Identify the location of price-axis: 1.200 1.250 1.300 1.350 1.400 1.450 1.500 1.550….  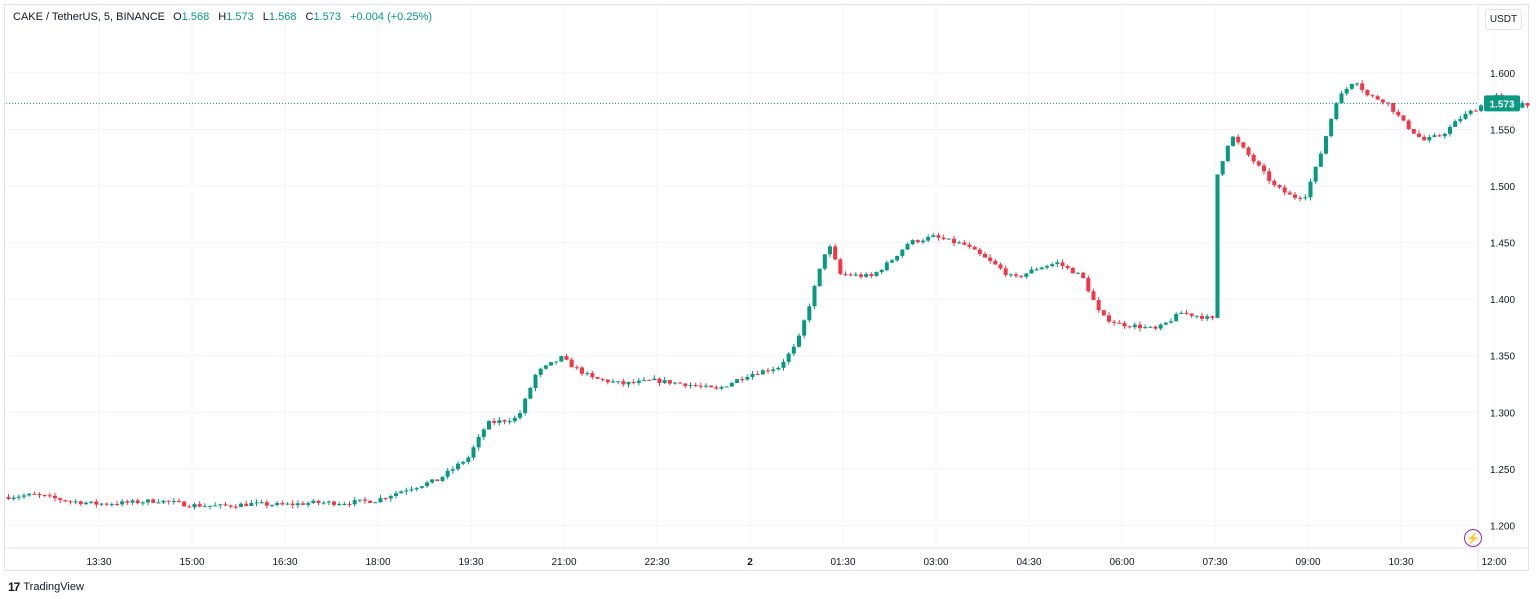
(1502, 301).